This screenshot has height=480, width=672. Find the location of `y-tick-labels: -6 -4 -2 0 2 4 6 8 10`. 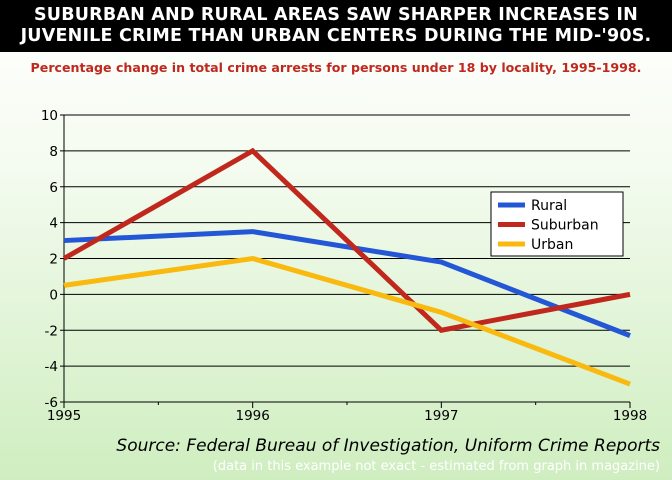

y-tick-labels: -6 -4 -2 0 2 4 6 8 10 is located at coordinates (49, 259).